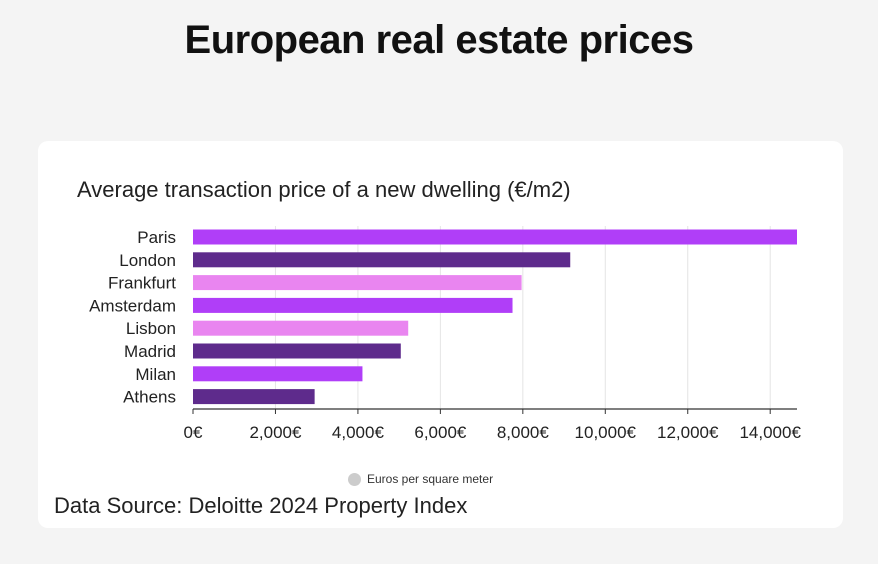 The width and height of the screenshot is (878, 564). Describe the element at coordinates (430, 479) in the screenshot. I see `legend-label: Euros per square meter` at that location.